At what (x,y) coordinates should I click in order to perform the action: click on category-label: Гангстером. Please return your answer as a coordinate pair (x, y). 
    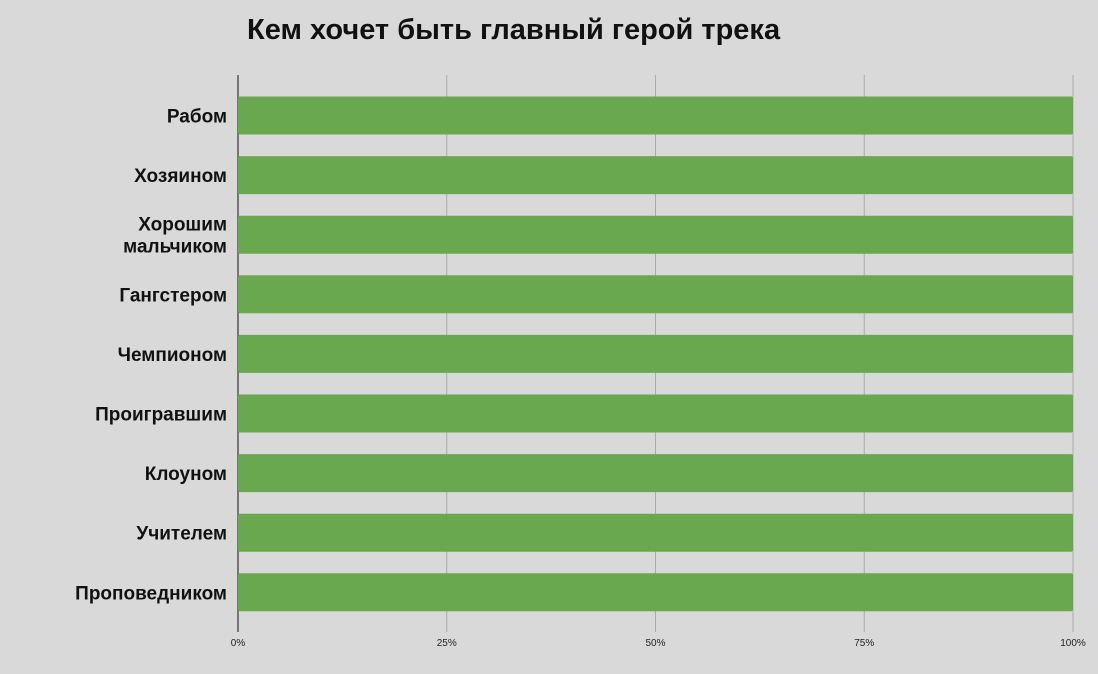
    Looking at the image, I should click on (173, 295).